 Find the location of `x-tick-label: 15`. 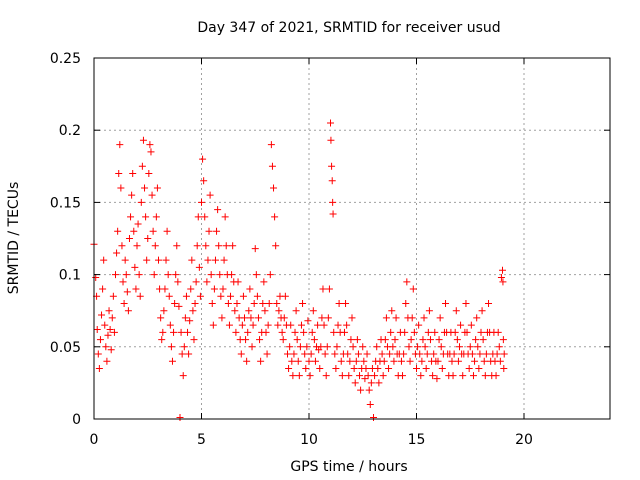

x-tick-label: 15 is located at coordinates (417, 440).